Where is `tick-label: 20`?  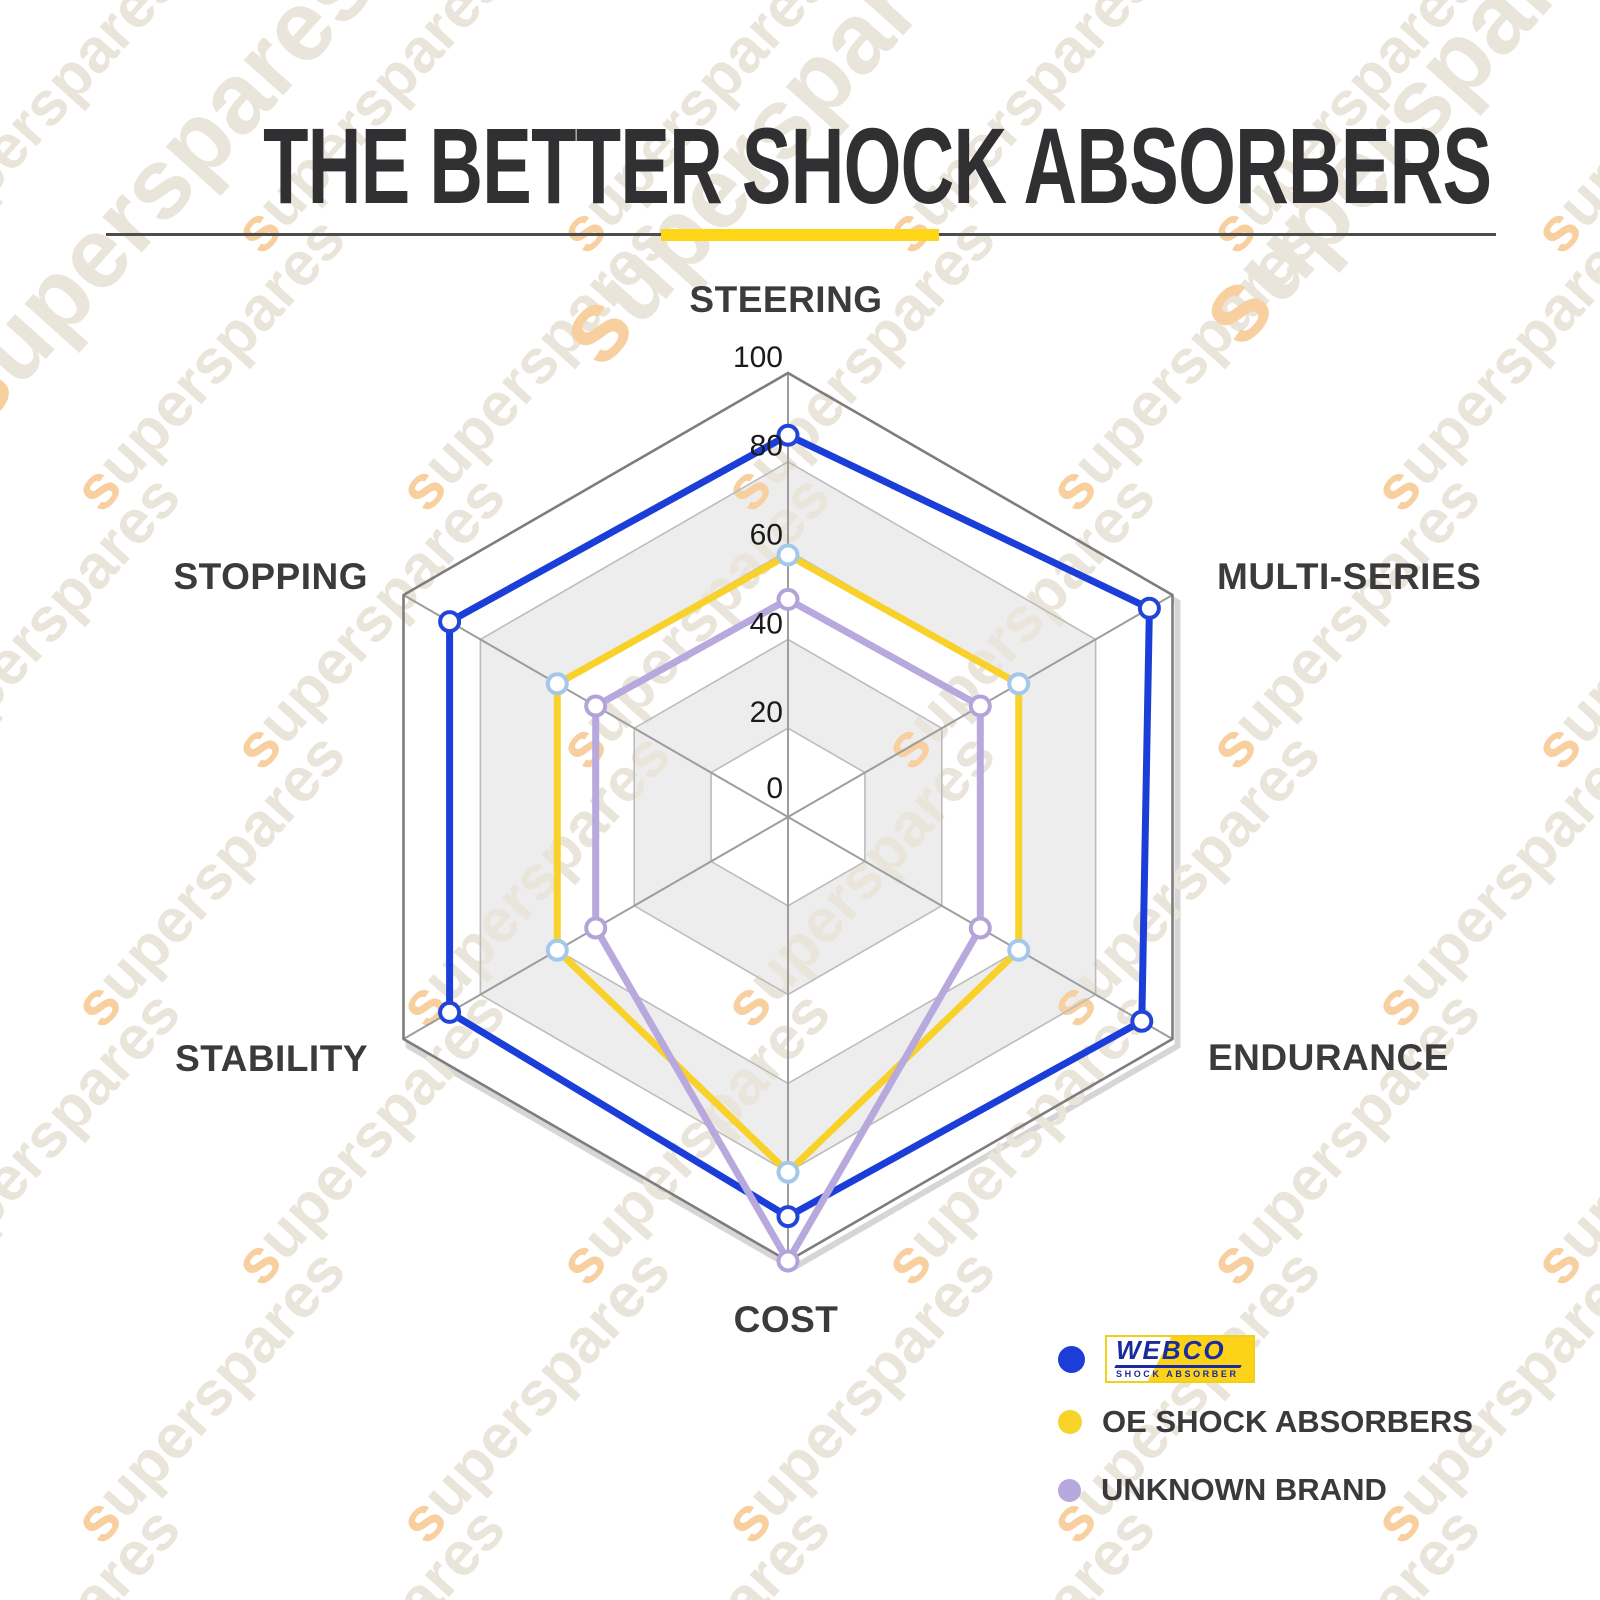 tick-label: 20 is located at coordinates (766, 712).